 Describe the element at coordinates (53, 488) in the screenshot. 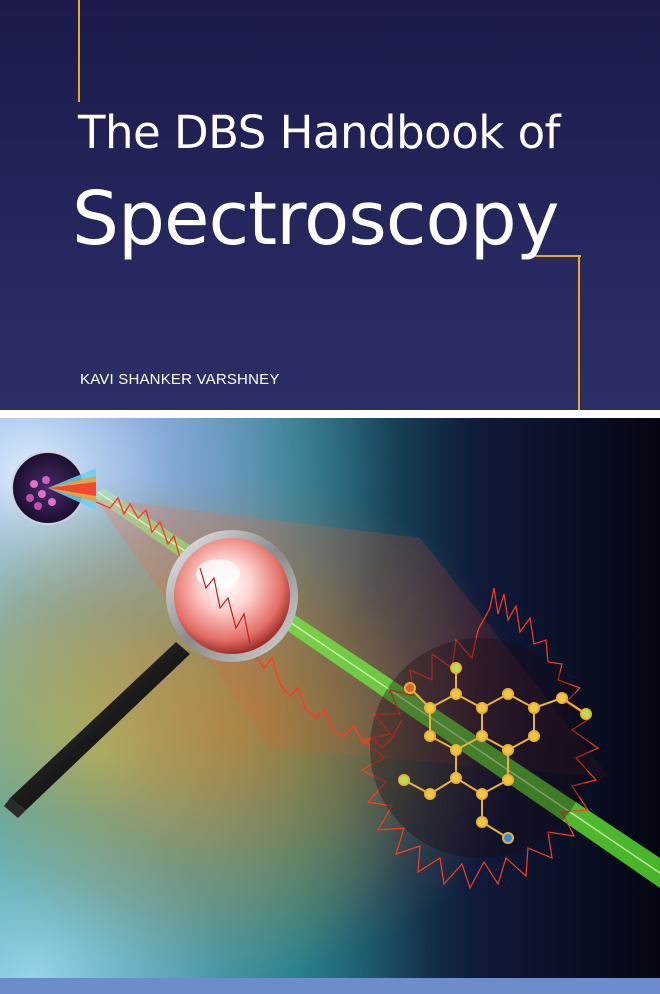

I see `sample-inset` at that location.